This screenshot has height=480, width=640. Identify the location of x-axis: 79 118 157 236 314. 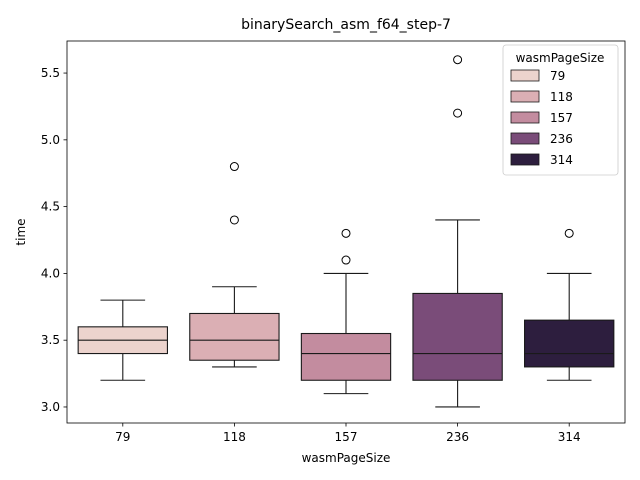
(348, 433).